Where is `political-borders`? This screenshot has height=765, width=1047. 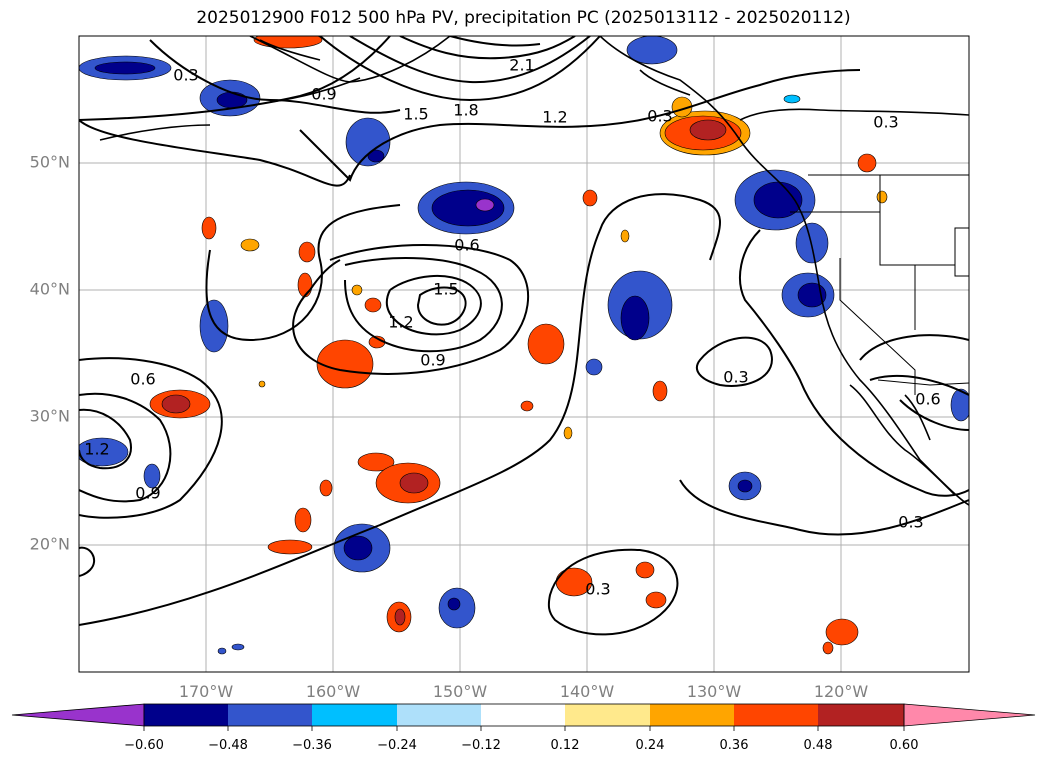
political-borders is located at coordinates (879, 284).